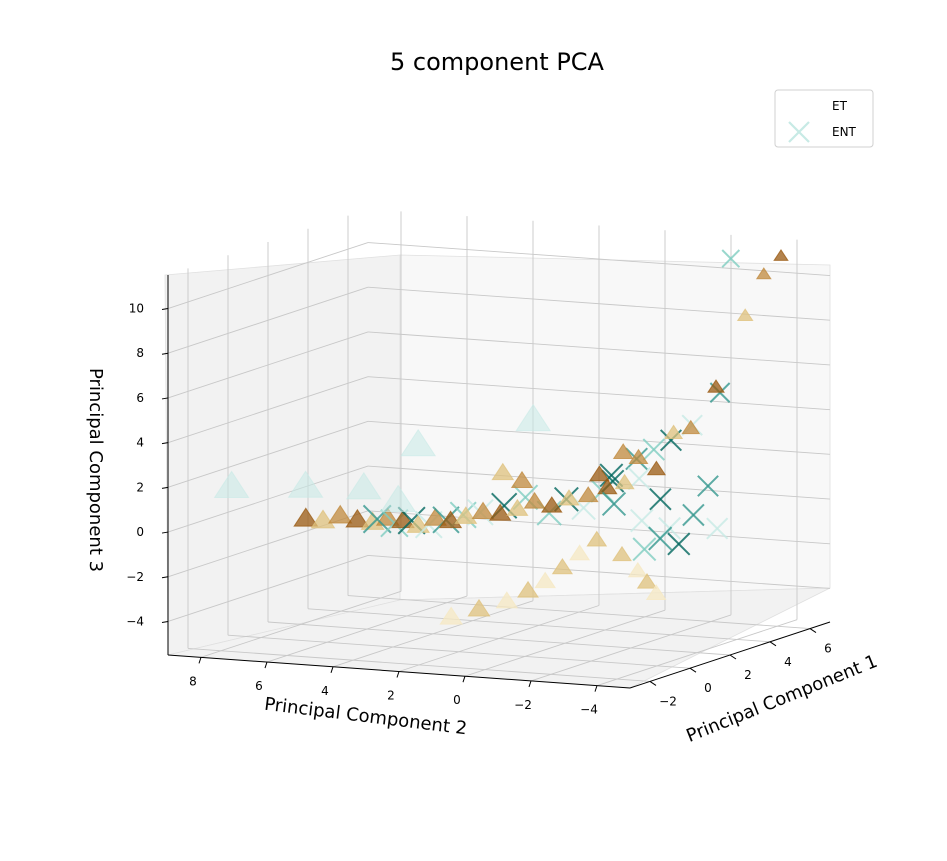  Describe the element at coordinates (799, 132) in the screenshot. I see `legend-marker-ent` at that location.